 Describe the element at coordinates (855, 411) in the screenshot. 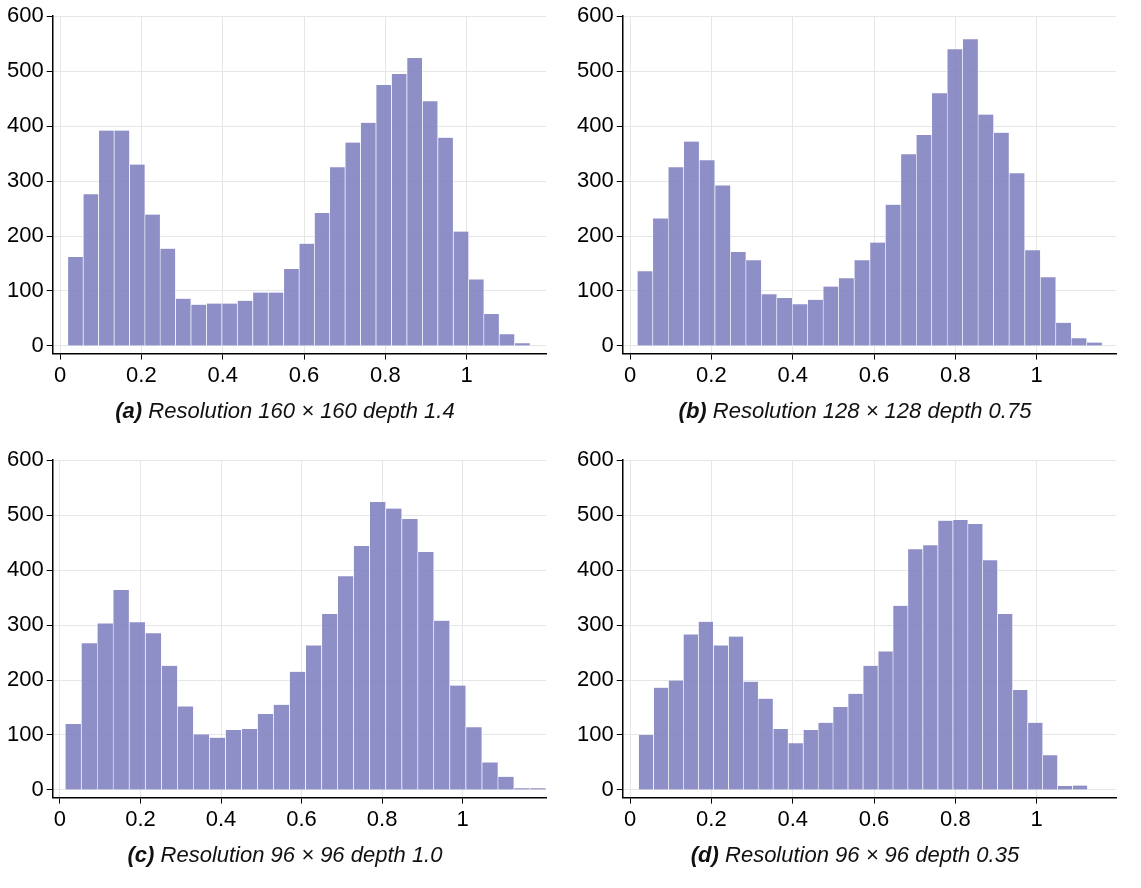

I see `text: (b) Resolution 128 × 128 depth 0.75` at that location.